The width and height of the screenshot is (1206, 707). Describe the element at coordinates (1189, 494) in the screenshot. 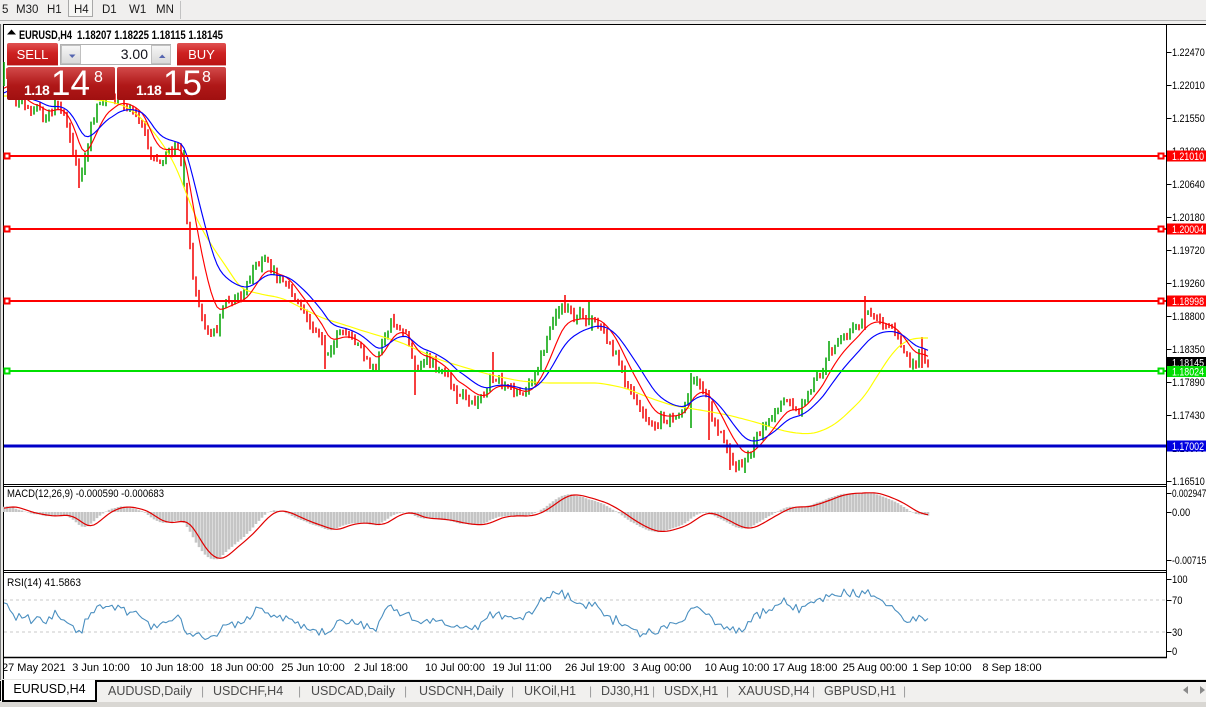

I see `svg-text: 0.002947` at that location.